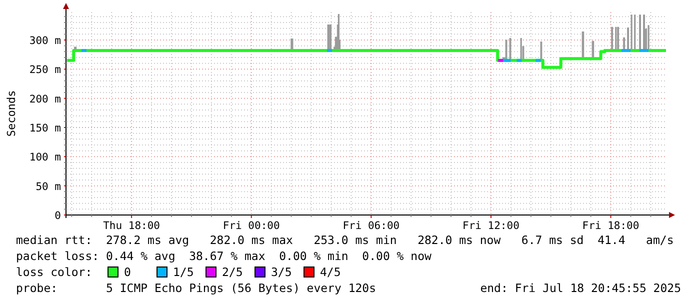  What do you see at coordinates (232, 272) in the screenshot?
I see `legend-label: 2/5` at bounding box center [232, 272].